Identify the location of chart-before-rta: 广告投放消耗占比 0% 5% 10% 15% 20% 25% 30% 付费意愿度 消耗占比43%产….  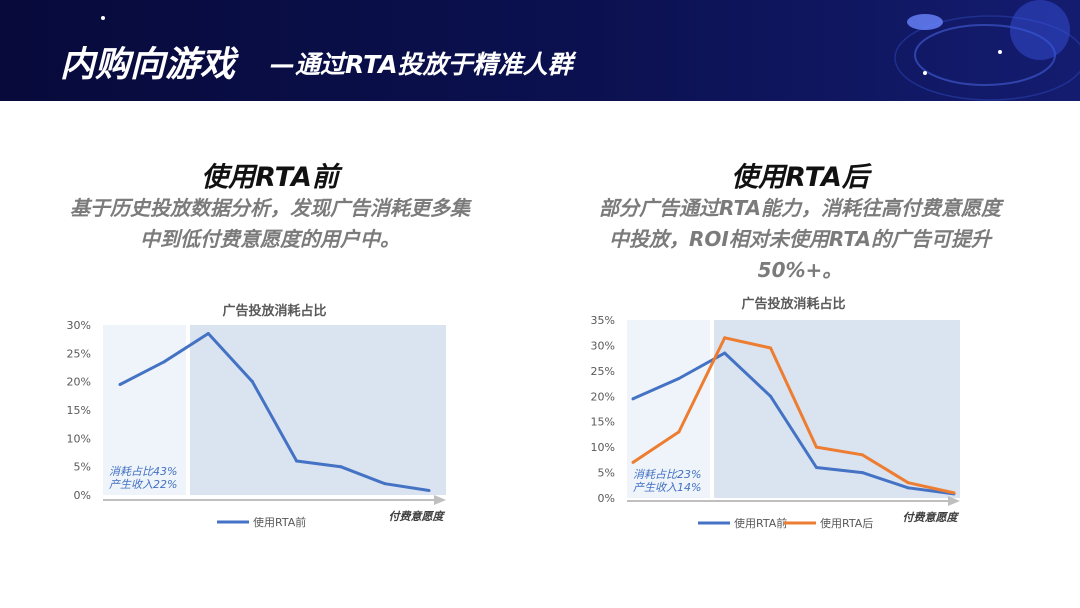
(256, 416).